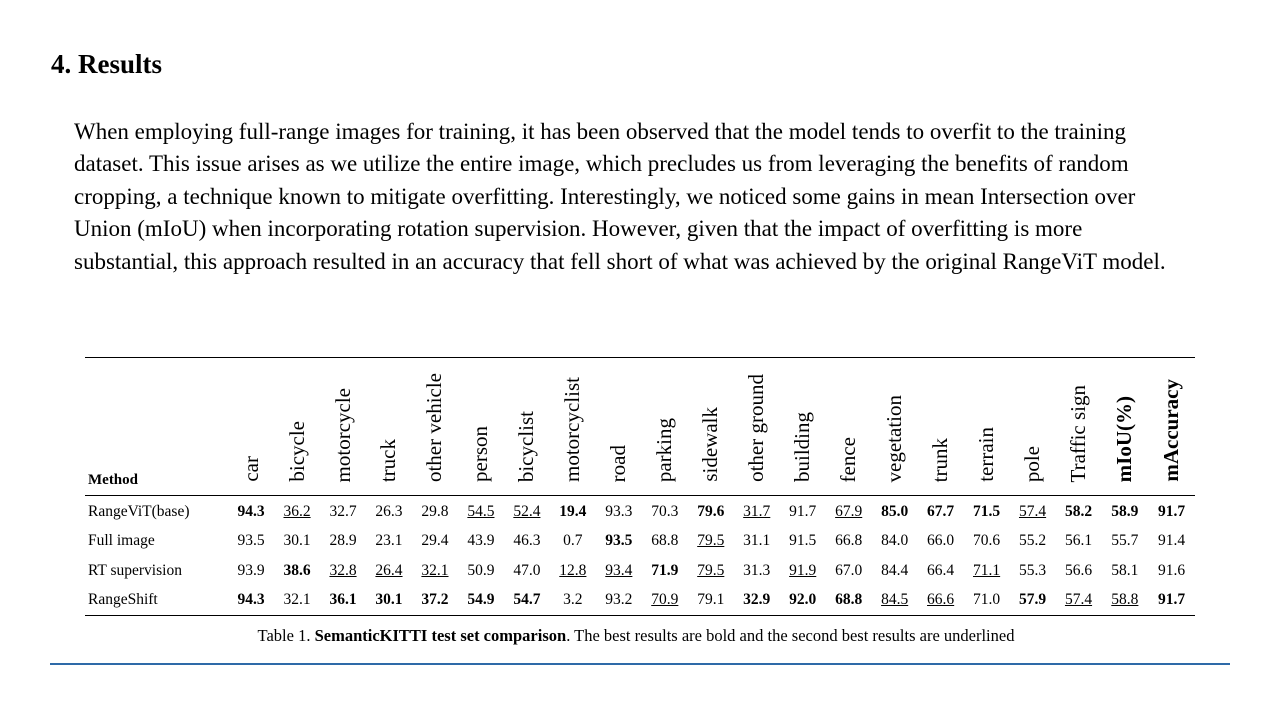 Image resolution: width=1280 pixels, height=720 pixels. I want to click on value-cell: 94.3, so click(251, 601).